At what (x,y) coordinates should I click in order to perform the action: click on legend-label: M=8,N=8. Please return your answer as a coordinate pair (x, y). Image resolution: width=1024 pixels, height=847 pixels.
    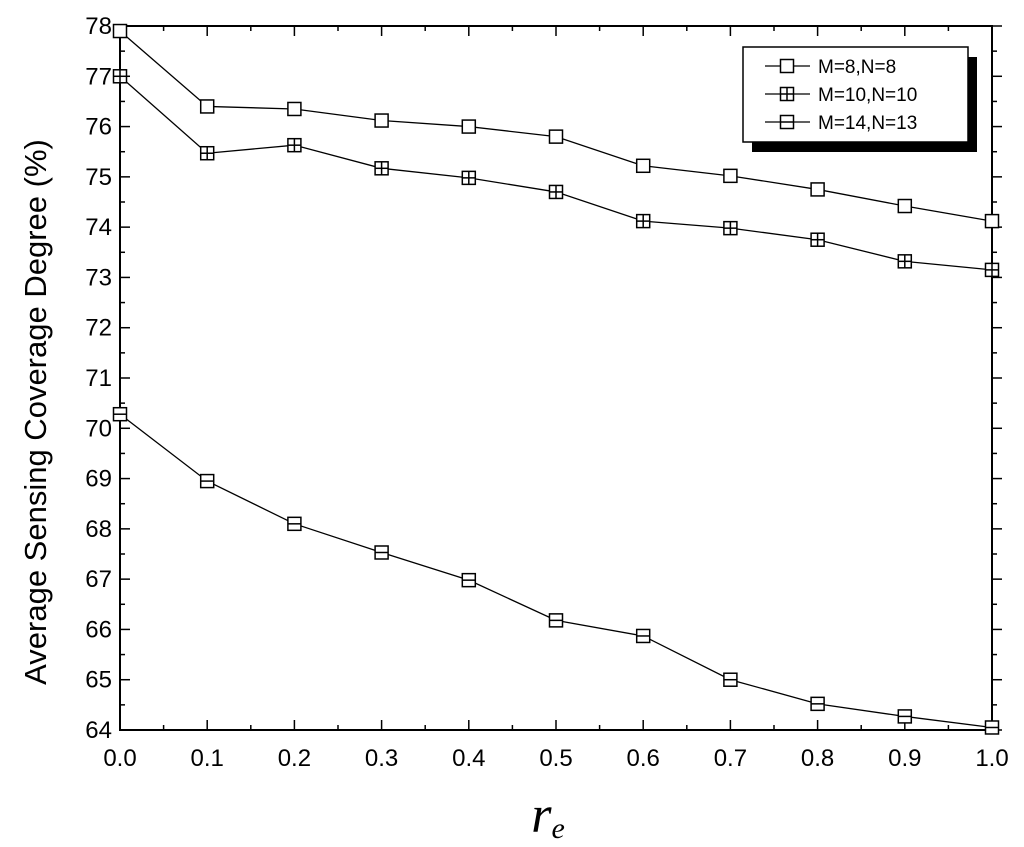
    Looking at the image, I should click on (857, 67).